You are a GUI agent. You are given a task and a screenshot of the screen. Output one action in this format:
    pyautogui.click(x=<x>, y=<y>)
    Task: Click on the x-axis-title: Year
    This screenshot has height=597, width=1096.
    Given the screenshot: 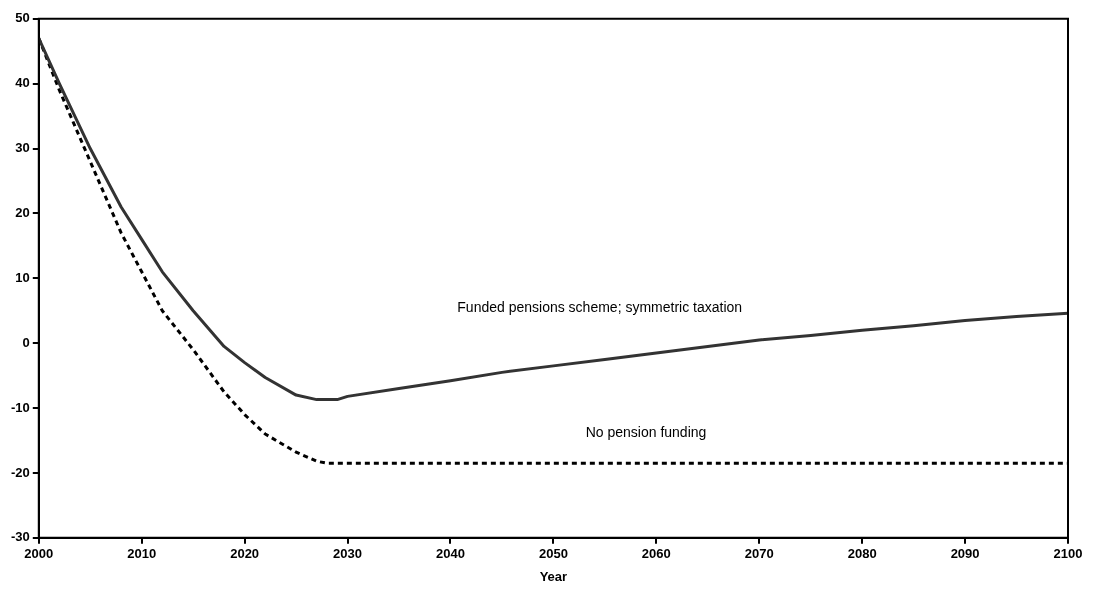 What is the action you would take?
    pyautogui.click(x=553, y=576)
    